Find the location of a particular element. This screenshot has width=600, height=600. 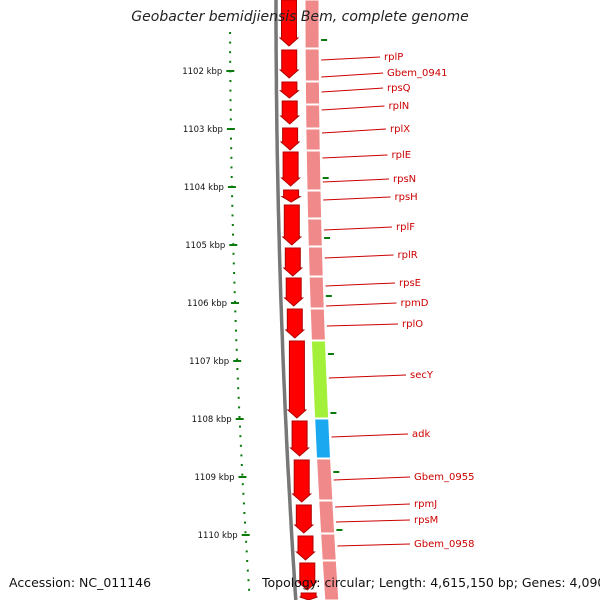

ruler-tick-label: 1107 kbp is located at coordinates (209, 362).